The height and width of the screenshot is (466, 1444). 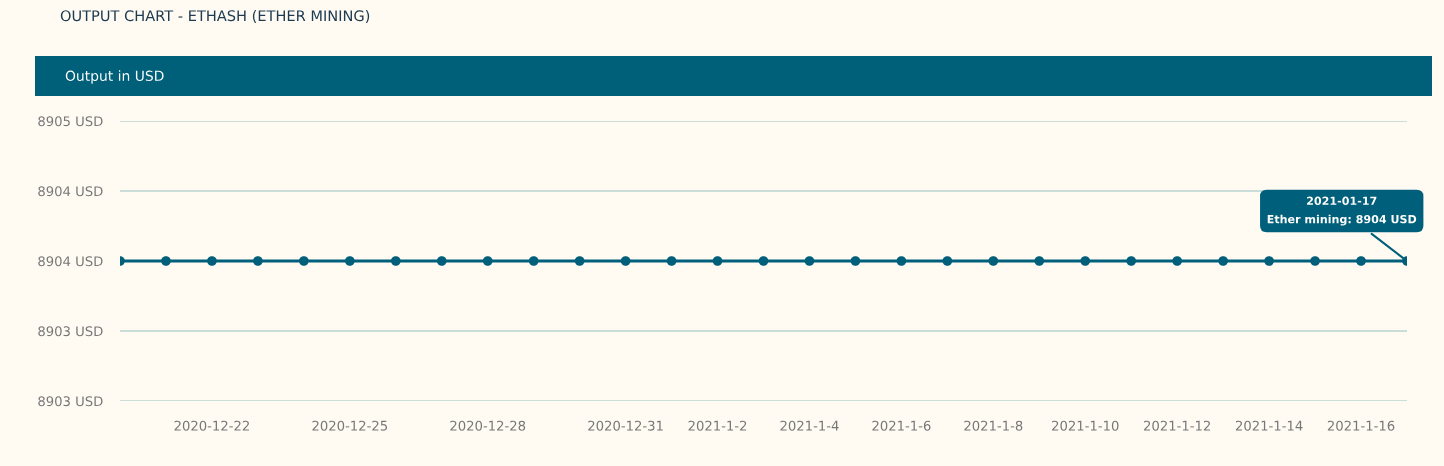 I want to click on x-tick-label: 2021-1-6, so click(x=901, y=425).